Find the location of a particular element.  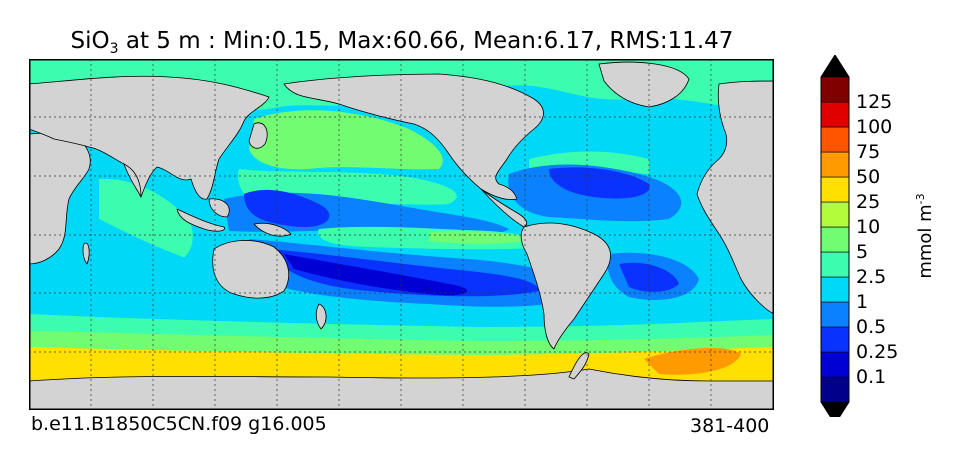

indian-cyan is located at coordinates (144, 251).